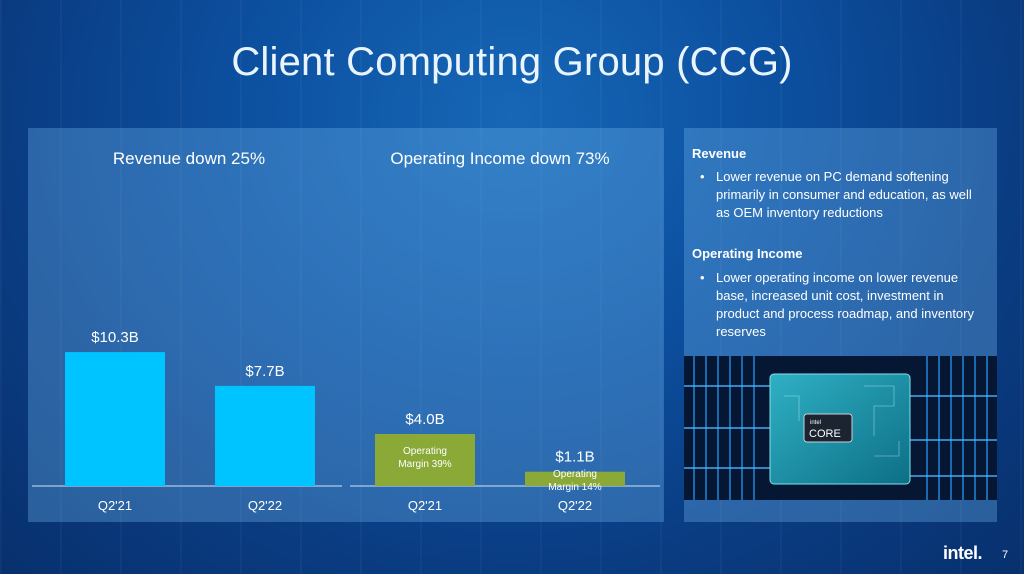 This screenshot has height=574, width=1024. What do you see at coordinates (512, 62) in the screenshot?
I see `slide-title: Client Computing Group (CCG)` at bounding box center [512, 62].